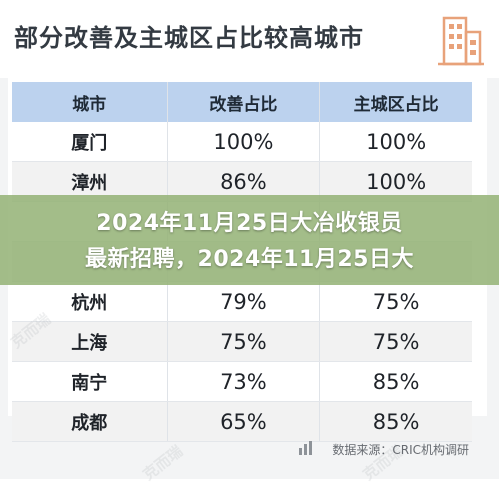 This screenshot has width=499, height=485. I want to click on city-cell: 厦门, so click(90, 142).